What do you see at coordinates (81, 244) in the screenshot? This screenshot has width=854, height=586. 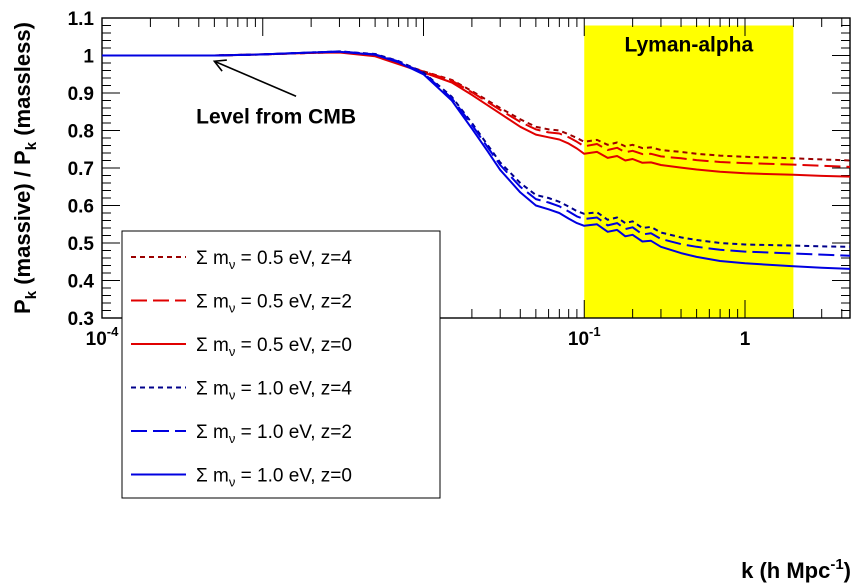 I see `y-tick-label: 0.5` at bounding box center [81, 244].